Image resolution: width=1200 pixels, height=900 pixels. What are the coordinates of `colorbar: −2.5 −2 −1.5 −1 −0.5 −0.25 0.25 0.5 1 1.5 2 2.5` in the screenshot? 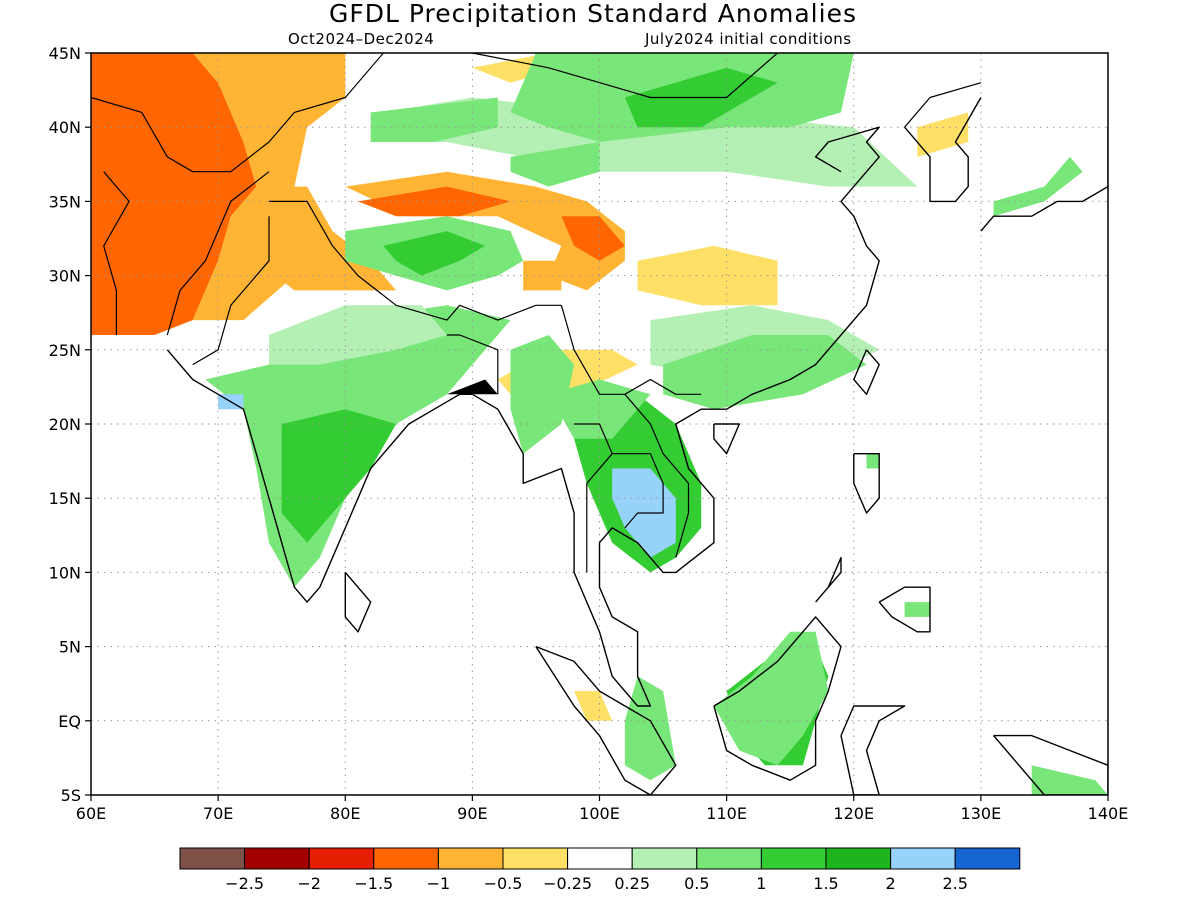 It's located at (600, 870).